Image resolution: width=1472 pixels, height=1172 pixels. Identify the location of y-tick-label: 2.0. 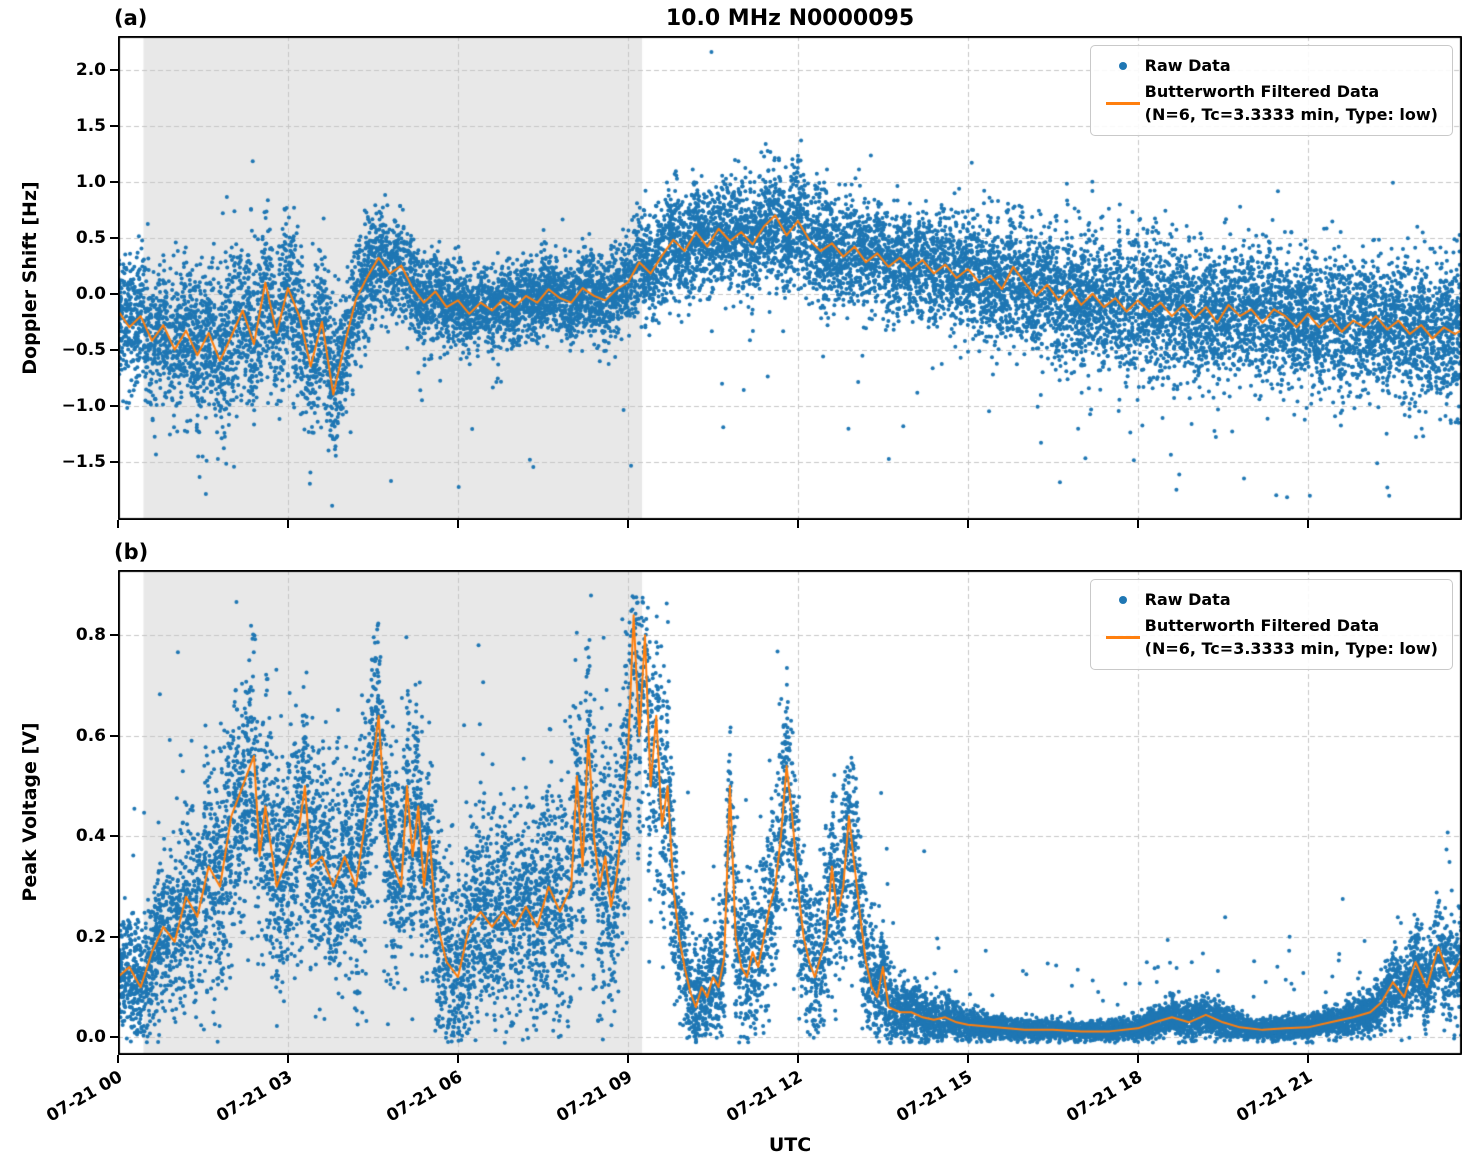
(90, 69).